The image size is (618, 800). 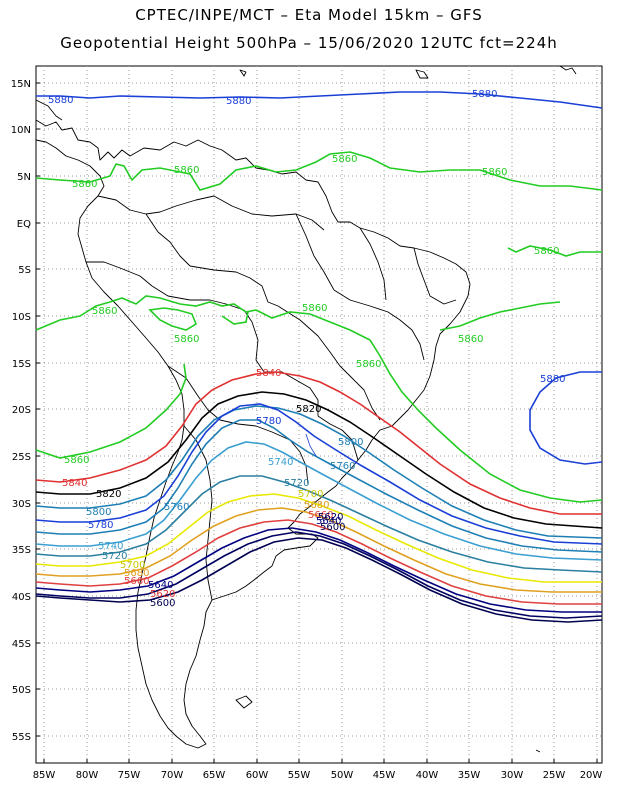 What do you see at coordinates (21, 84) in the screenshot?
I see `lat-label: 15N` at bounding box center [21, 84].